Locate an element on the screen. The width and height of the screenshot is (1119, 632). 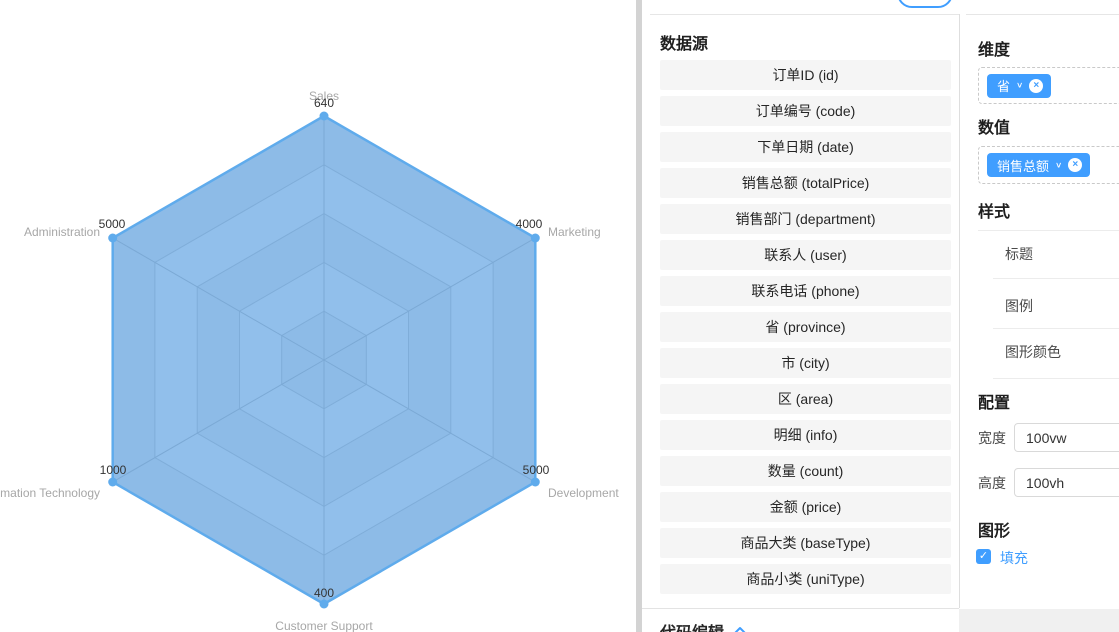
field-label: 下单日期 (date) is located at coordinates (805, 147).